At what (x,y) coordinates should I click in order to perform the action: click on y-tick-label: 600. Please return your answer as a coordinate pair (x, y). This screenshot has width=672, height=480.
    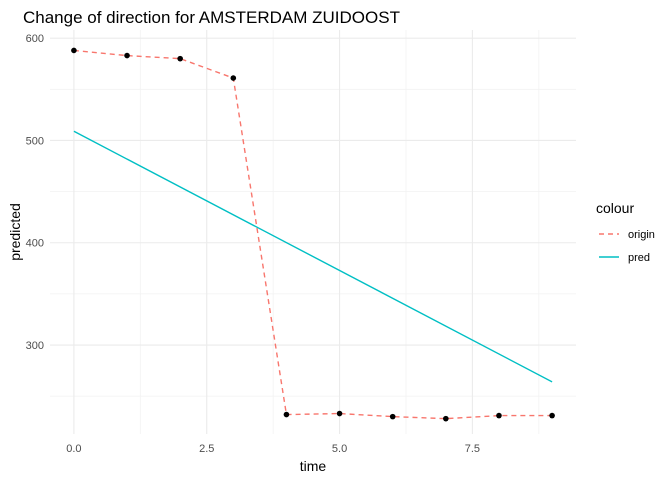
    Looking at the image, I should click on (35, 39).